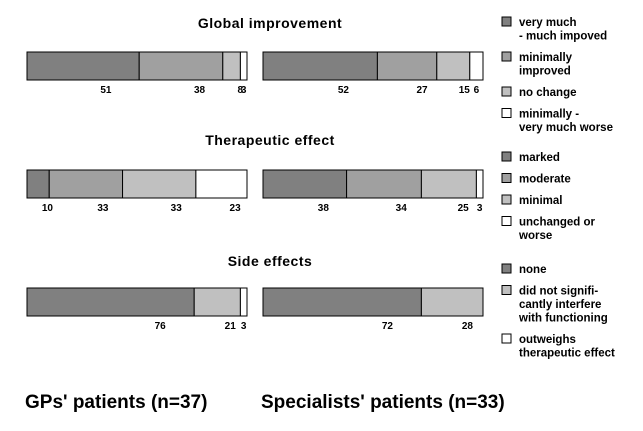 This screenshot has height=431, width=643. Describe the element at coordinates (548, 93) in the screenshot. I see `legend-entry-global-improvement-2: no change` at that location.